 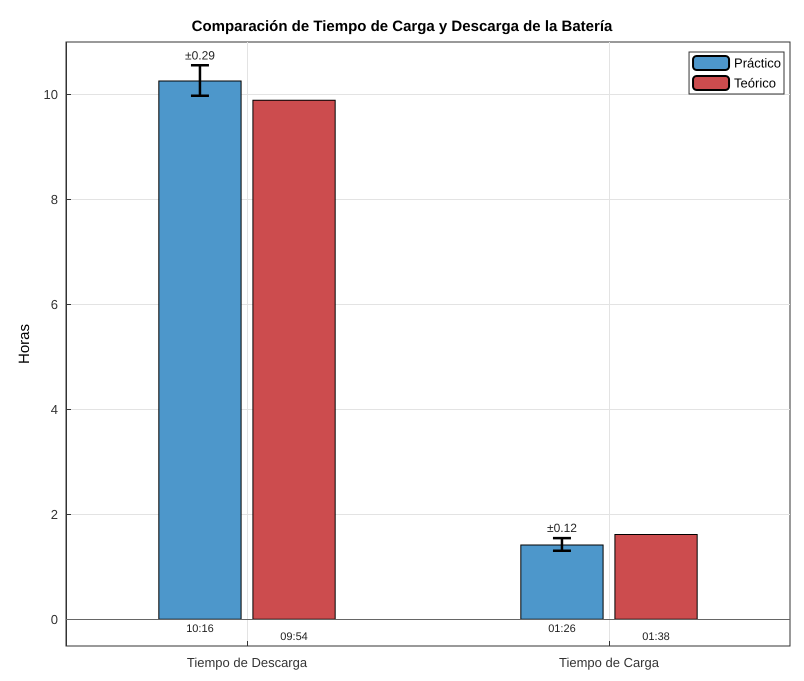 I want to click on x-tick-label: Tiempo de Descarga, so click(x=247, y=662).